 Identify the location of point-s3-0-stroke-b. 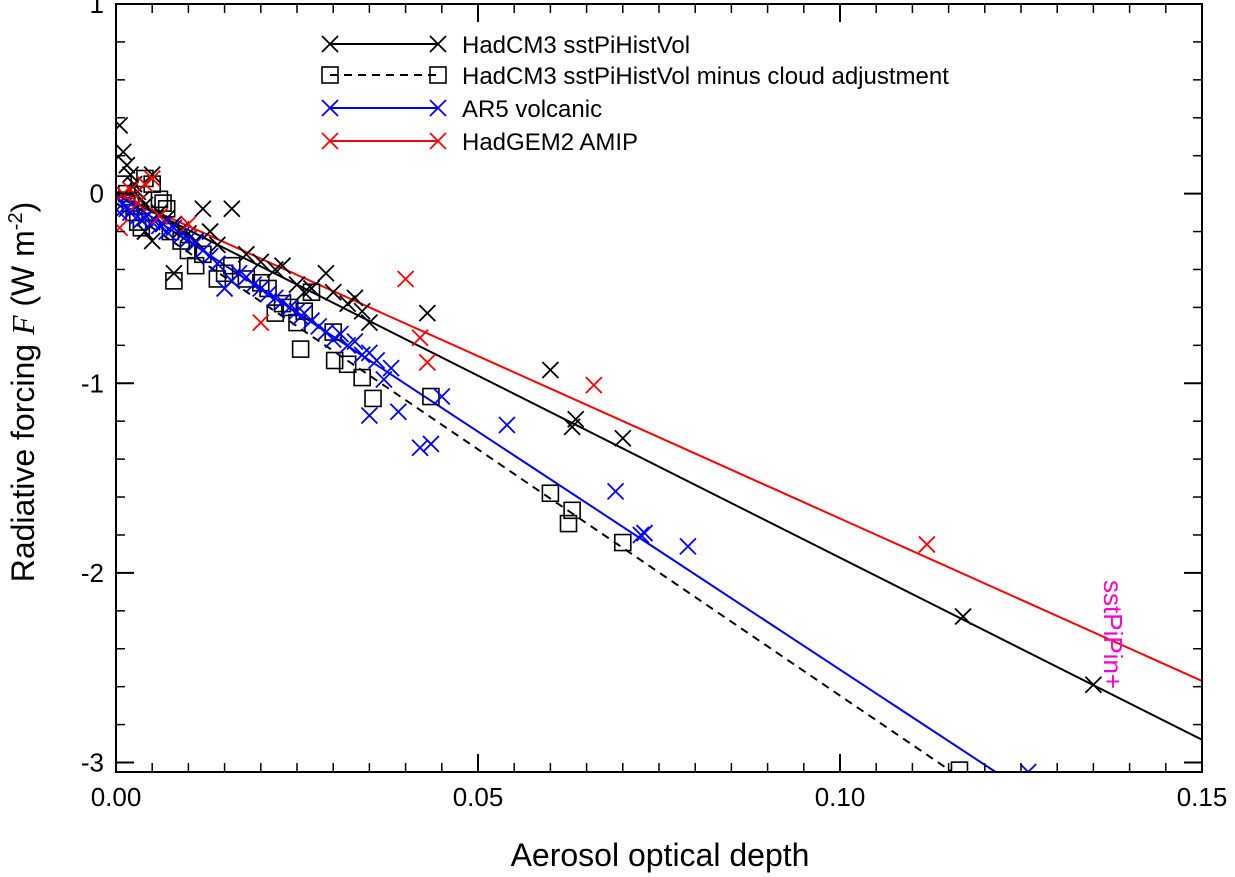
(122, 226).